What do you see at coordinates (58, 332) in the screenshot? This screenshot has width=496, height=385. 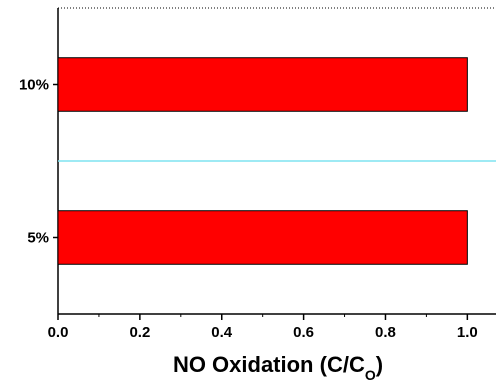 I see `x-tick-label-0: 0.0` at bounding box center [58, 332].